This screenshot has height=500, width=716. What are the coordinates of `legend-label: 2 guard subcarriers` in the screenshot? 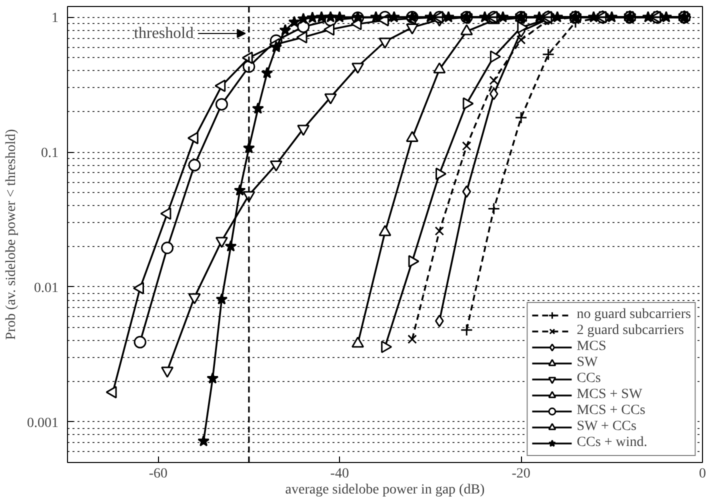 It's located at (630, 331).